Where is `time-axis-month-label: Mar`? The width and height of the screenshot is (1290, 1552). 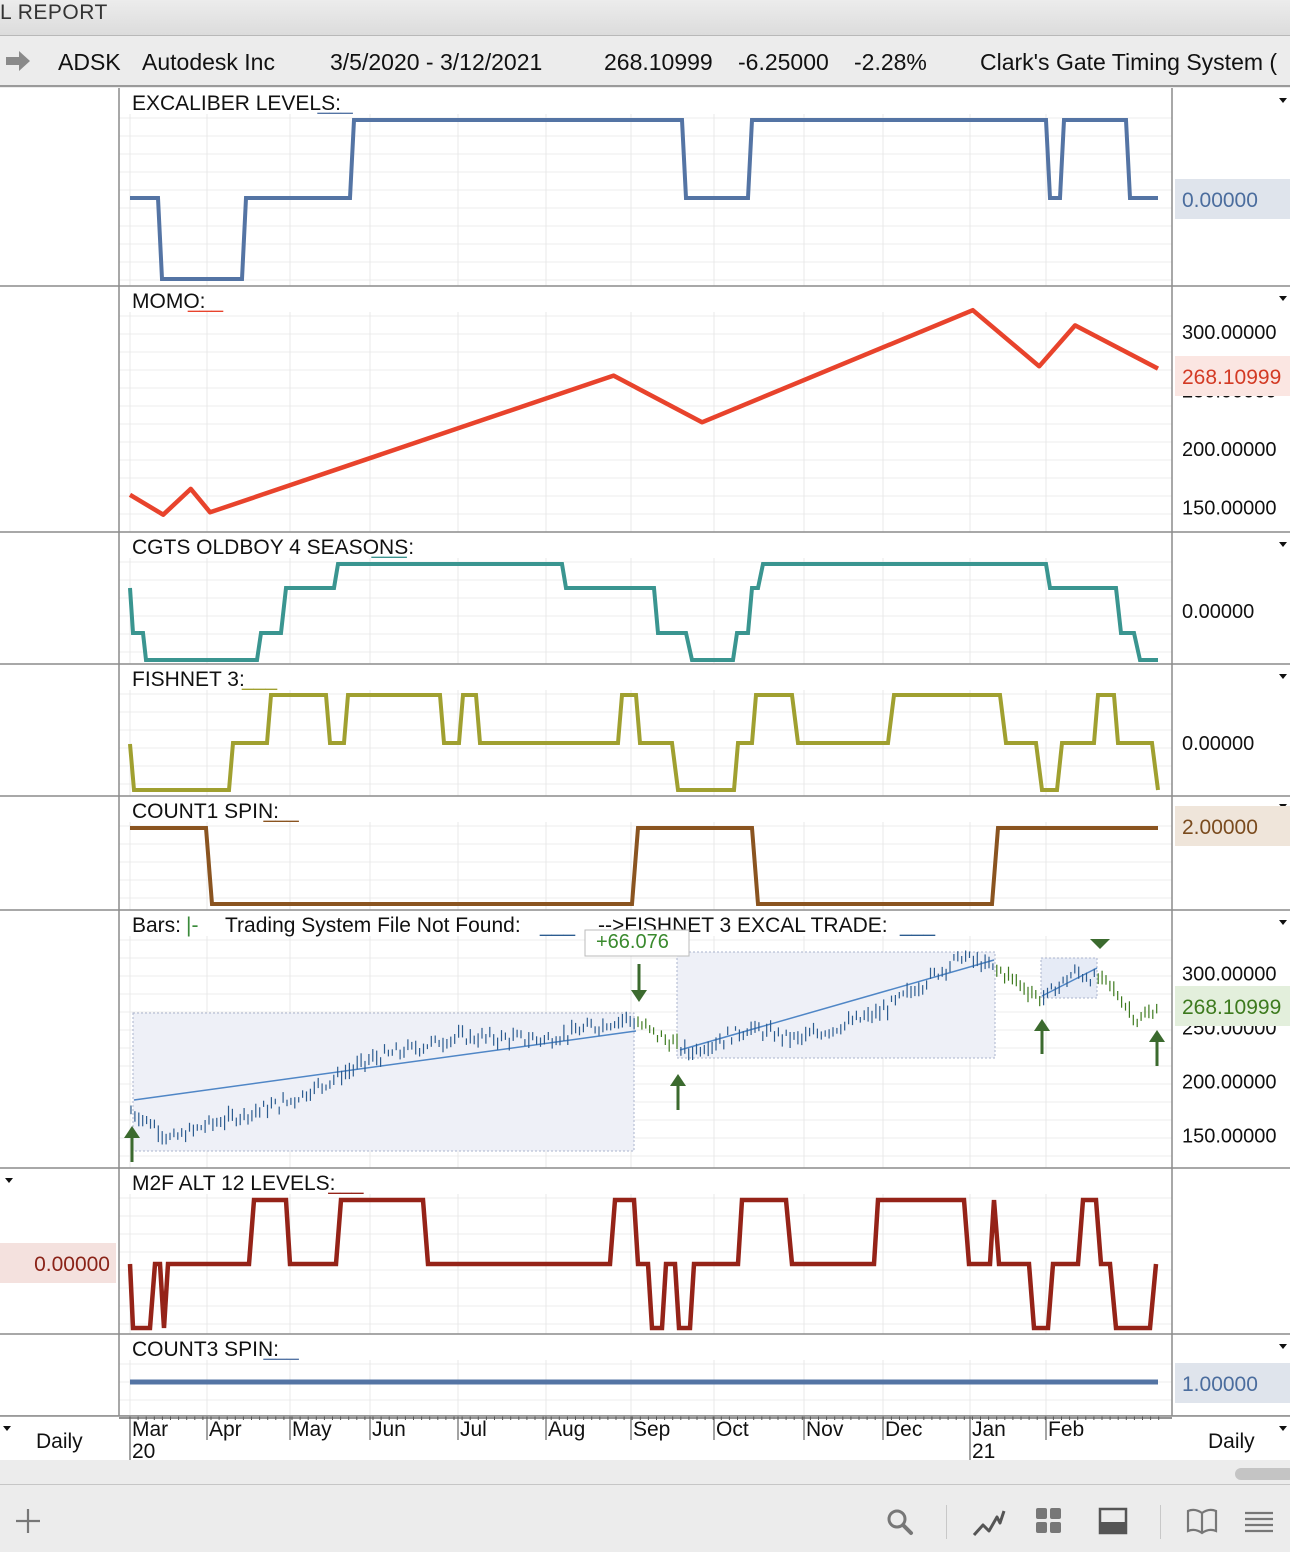
time-axis-month-label: Mar is located at coordinates (150, 1429).